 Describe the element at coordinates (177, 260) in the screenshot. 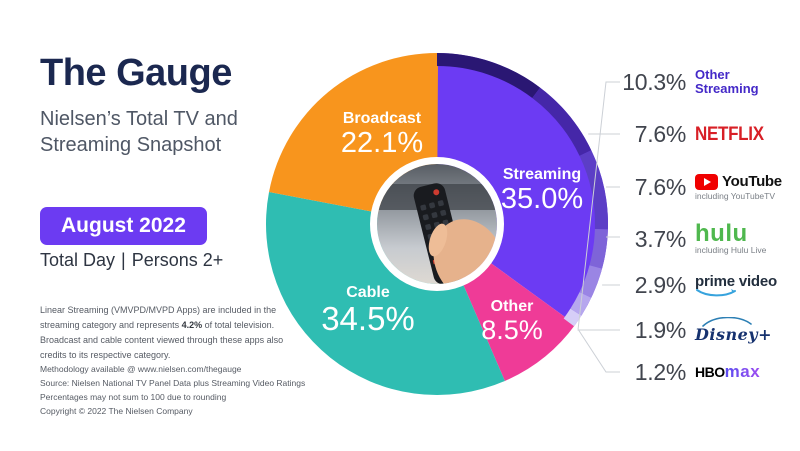

I see `scope-demo: Persons 2+` at that location.